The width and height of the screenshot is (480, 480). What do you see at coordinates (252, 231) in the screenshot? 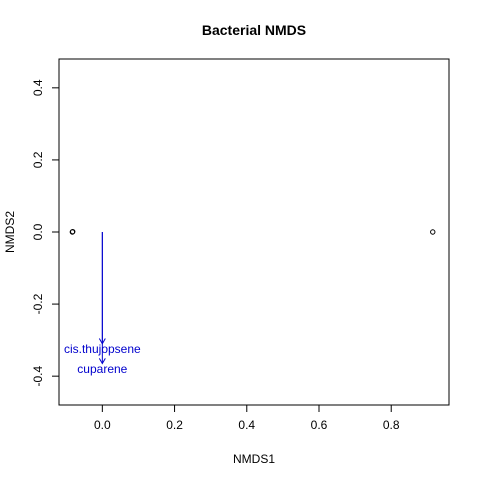
I see `scatter-points` at bounding box center [252, 231].